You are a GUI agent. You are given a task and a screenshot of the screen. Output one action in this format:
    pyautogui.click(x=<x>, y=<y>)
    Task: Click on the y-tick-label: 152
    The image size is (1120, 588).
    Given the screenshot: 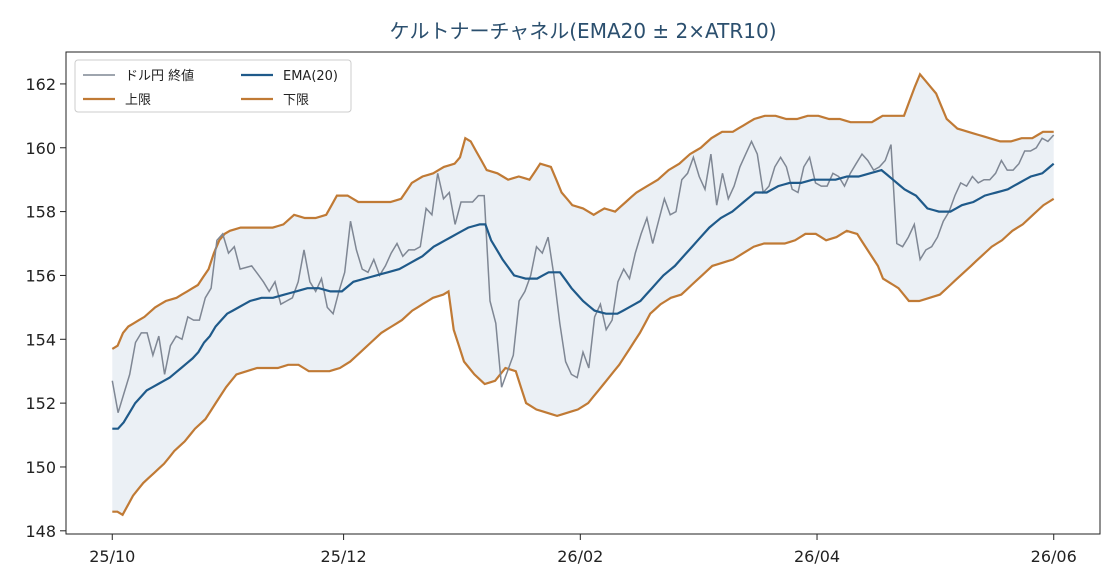 What is the action you would take?
    pyautogui.click(x=40, y=403)
    